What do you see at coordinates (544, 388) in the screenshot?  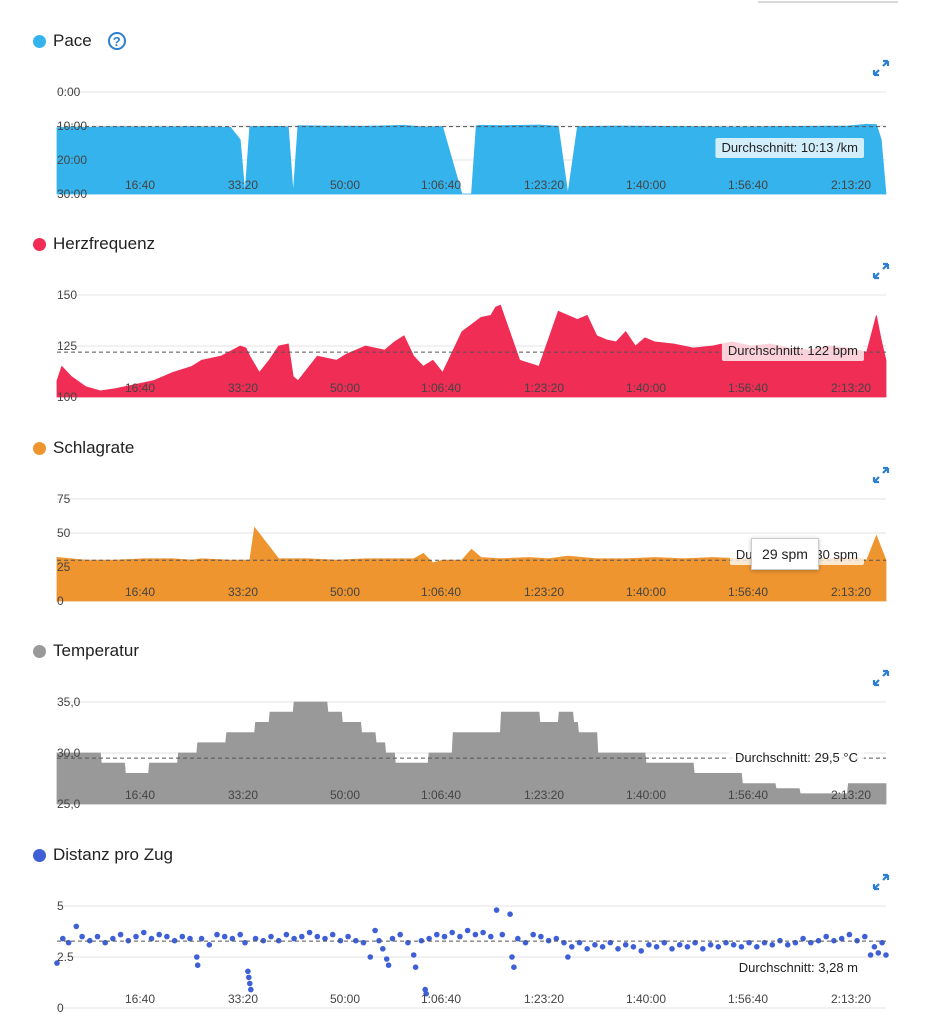 I see `heart-rate-x-tick-label: 1:23:20` at bounding box center [544, 388].